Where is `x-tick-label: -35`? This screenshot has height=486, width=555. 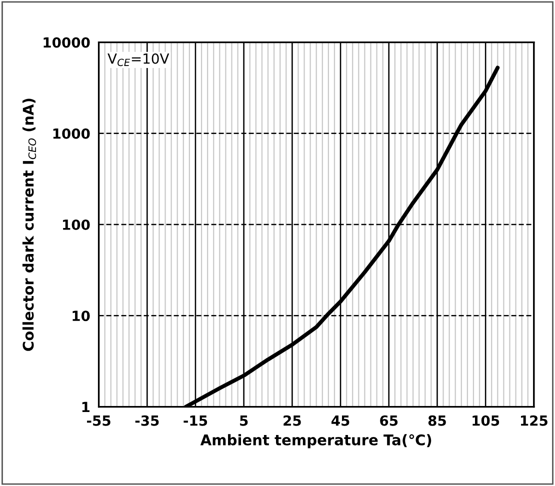 x-tick-label: -35 is located at coordinates (147, 420).